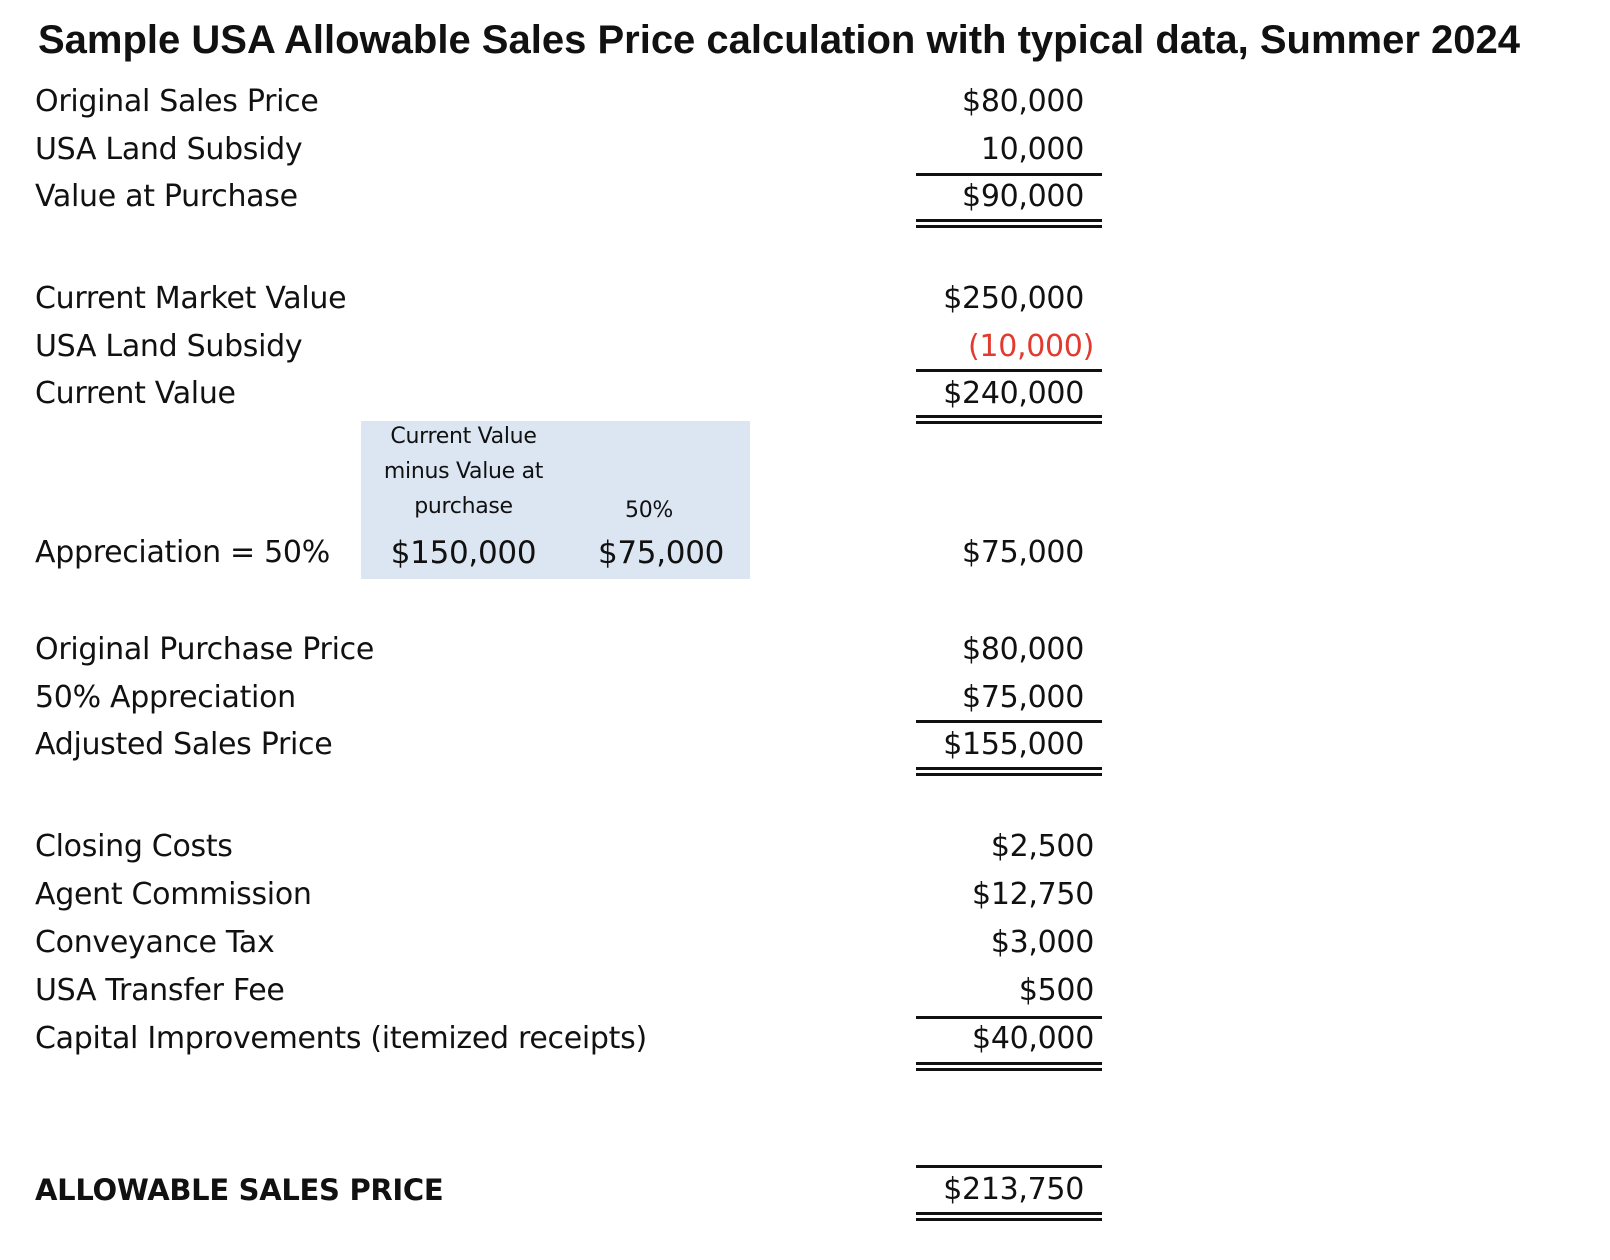  What do you see at coordinates (177, 101) in the screenshot?
I see `original-sales-price-label: Original Sales Price` at bounding box center [177, 101].